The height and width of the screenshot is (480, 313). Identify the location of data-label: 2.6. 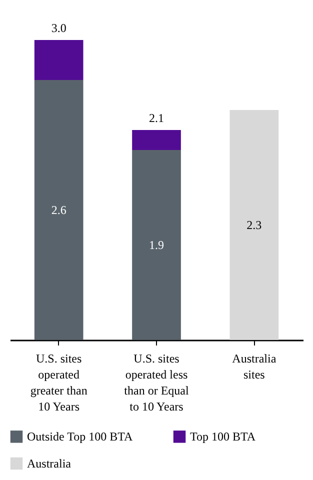
(58, 210).